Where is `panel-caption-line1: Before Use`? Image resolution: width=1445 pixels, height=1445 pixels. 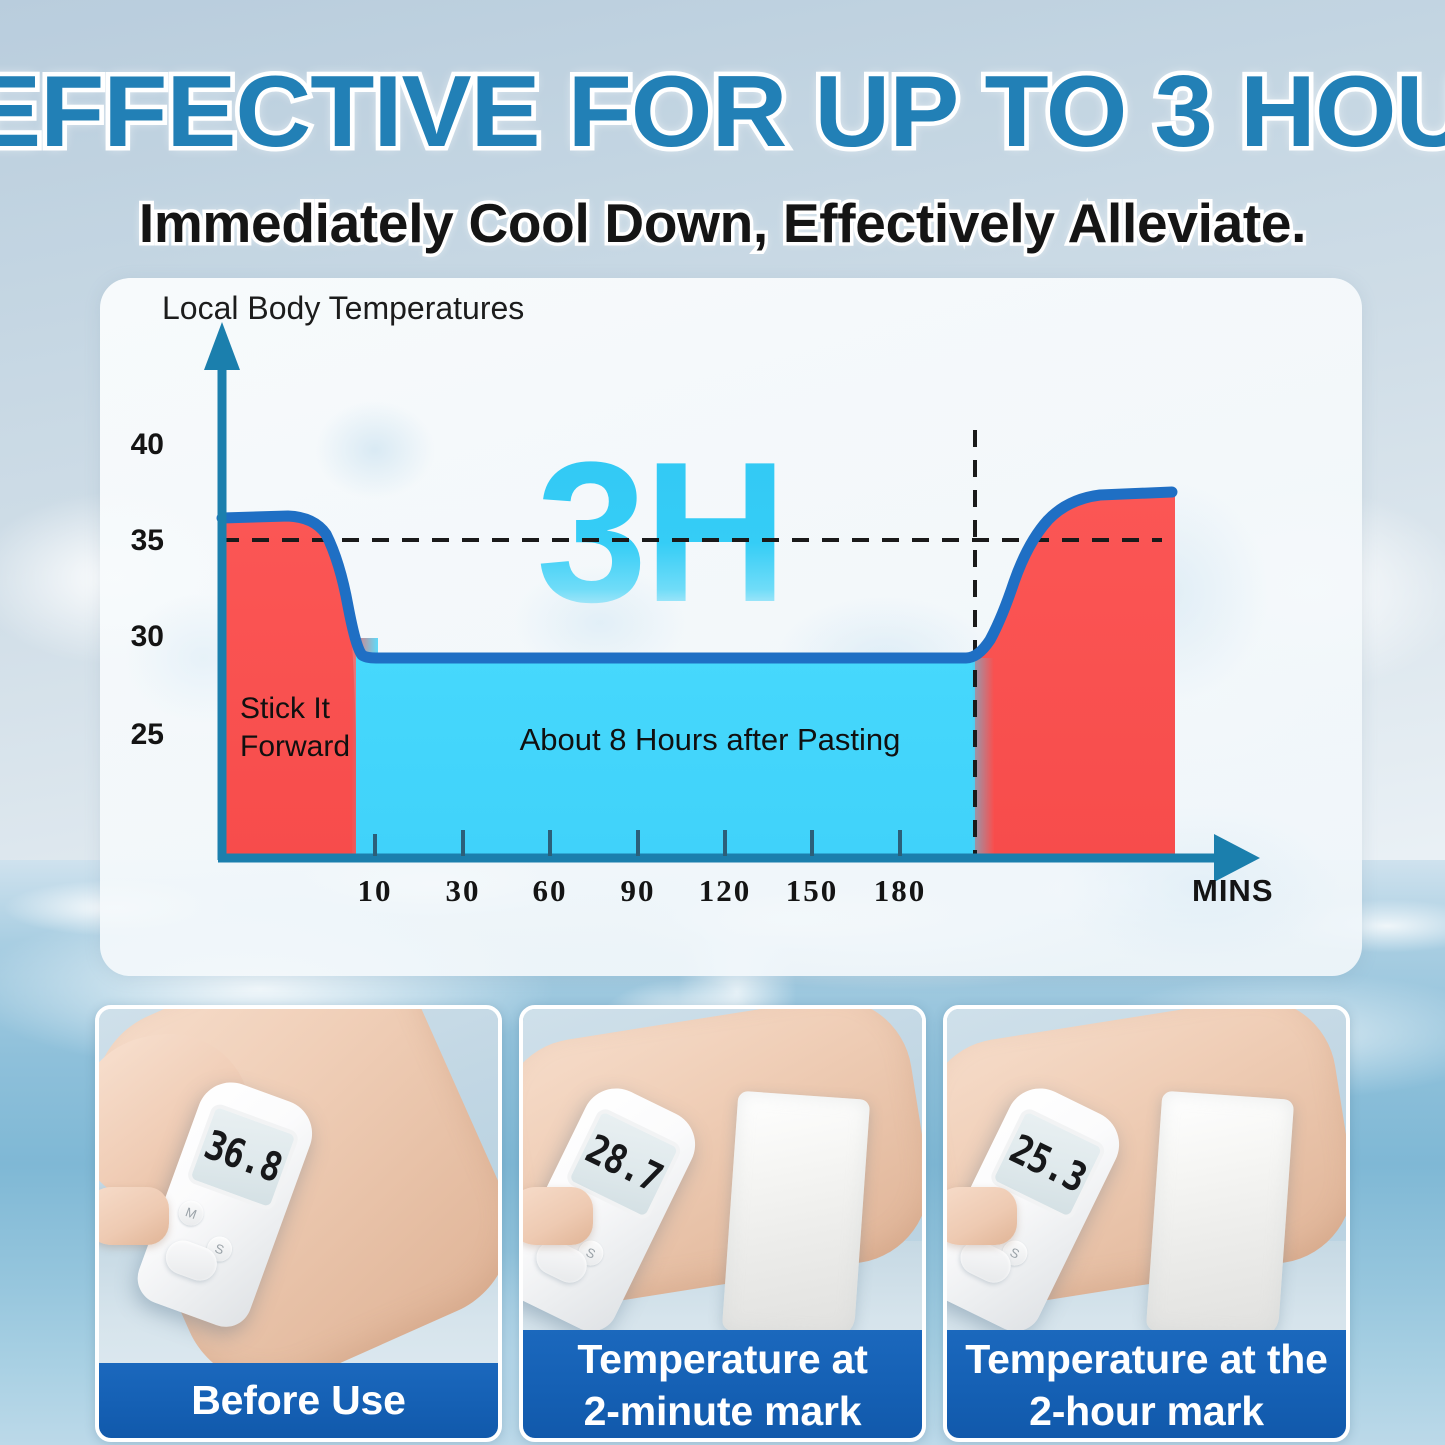
panel-caption-line1: Before Use is located at coordinates (298, 1400).